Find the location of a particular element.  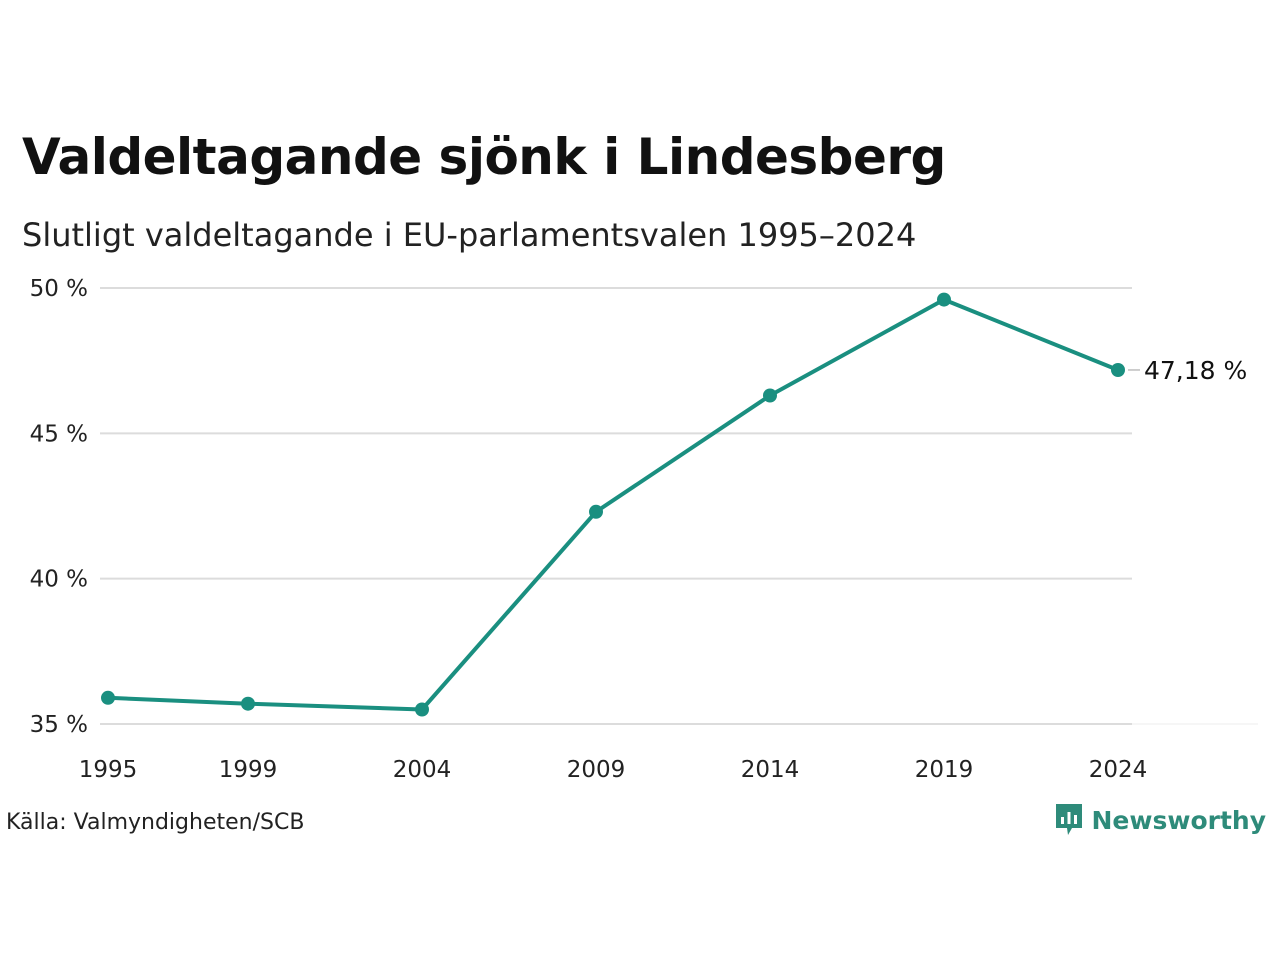

brand-name: Newsworthy is located at coordinates (1179, 820).